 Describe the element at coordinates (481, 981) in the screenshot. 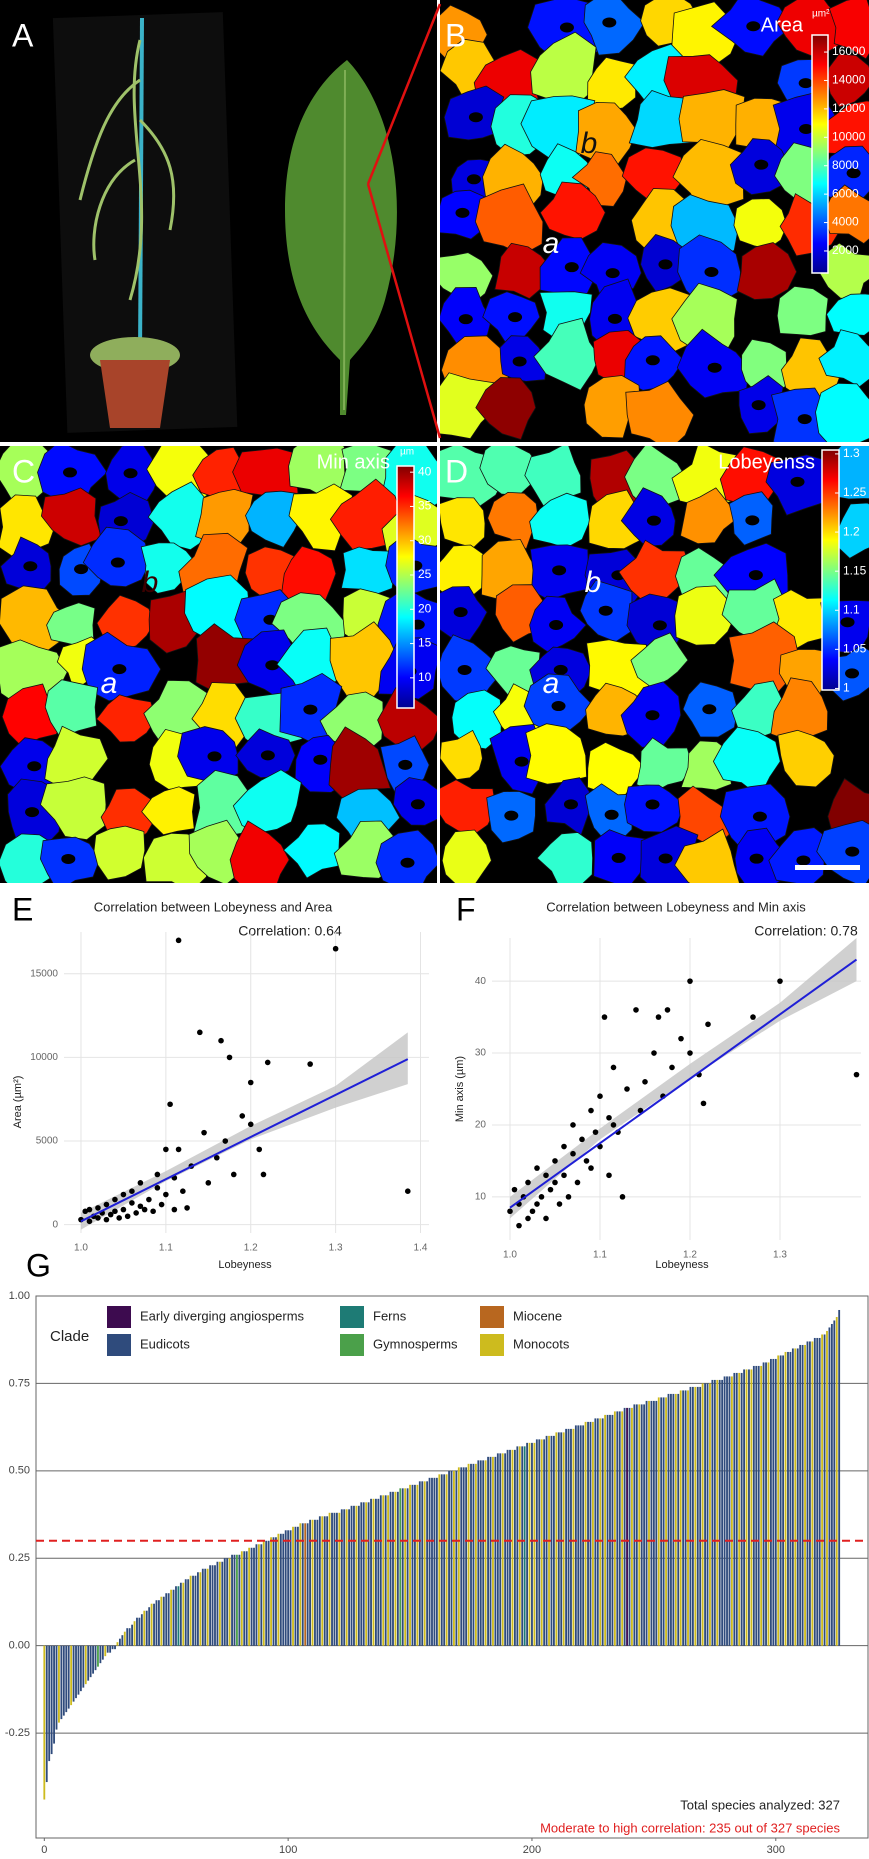

I see `y-tick-label: 40` at that location.